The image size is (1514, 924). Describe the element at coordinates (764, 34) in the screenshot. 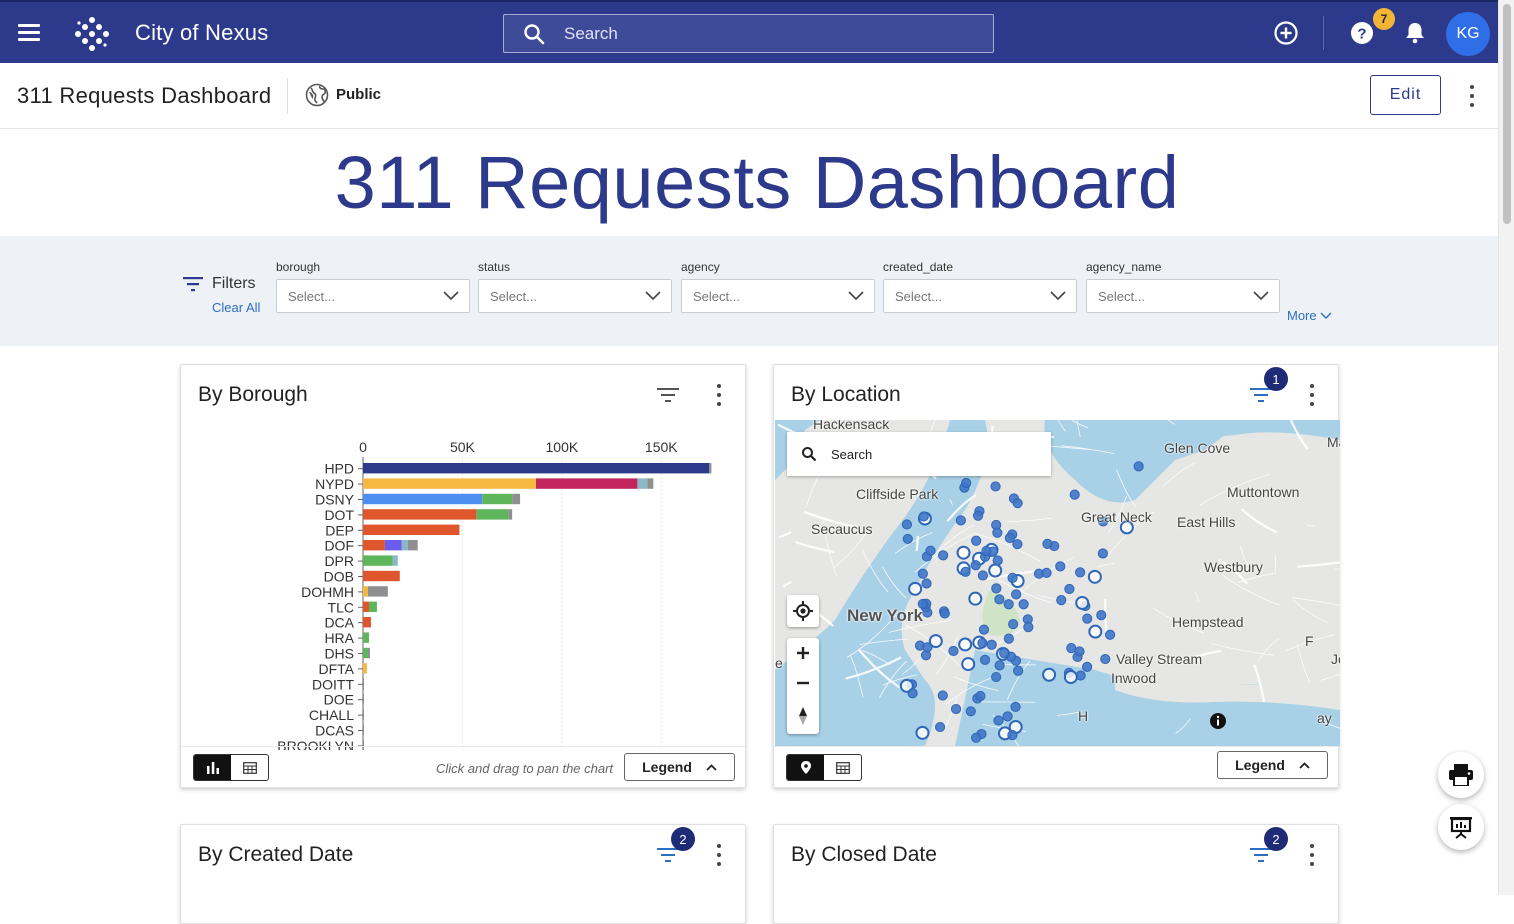

I see `search-input` at that location.